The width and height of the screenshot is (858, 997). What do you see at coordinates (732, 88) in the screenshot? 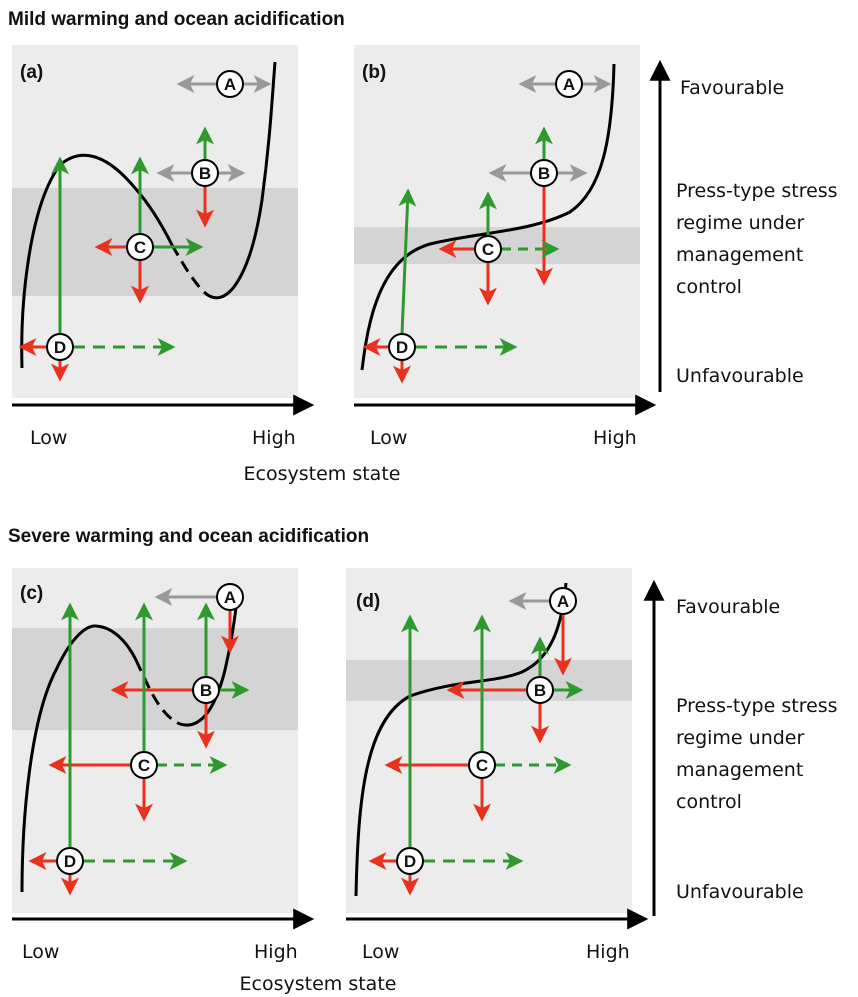
I see `y-axis-top-favourable: Favourable` at bounding box center [732, 88].